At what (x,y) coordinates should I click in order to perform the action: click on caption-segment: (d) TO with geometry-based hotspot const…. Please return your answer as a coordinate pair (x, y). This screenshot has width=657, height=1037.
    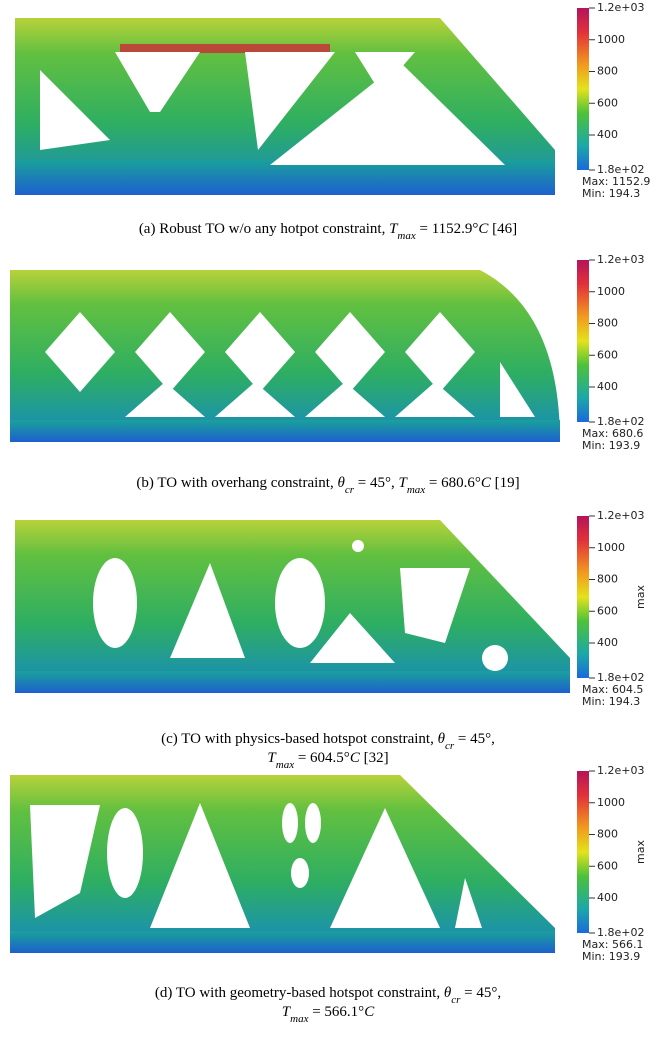
    Looking at the image, I should click on (299, 993).